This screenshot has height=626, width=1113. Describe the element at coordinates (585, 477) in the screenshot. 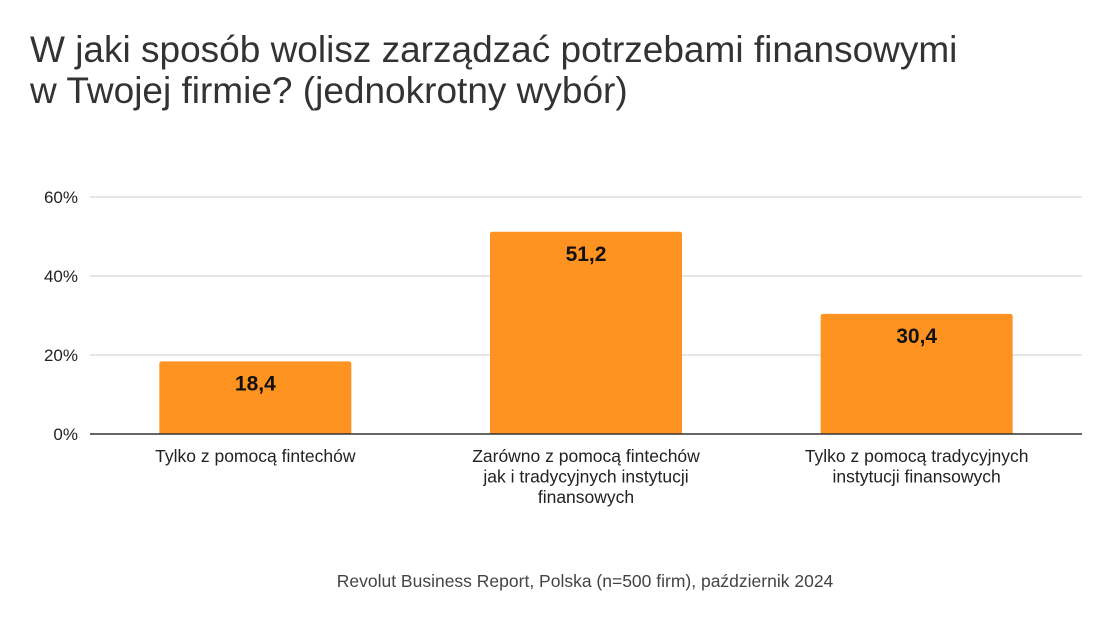

I see `x-category-label: jak i tradycyjnych instytucji` at that location.